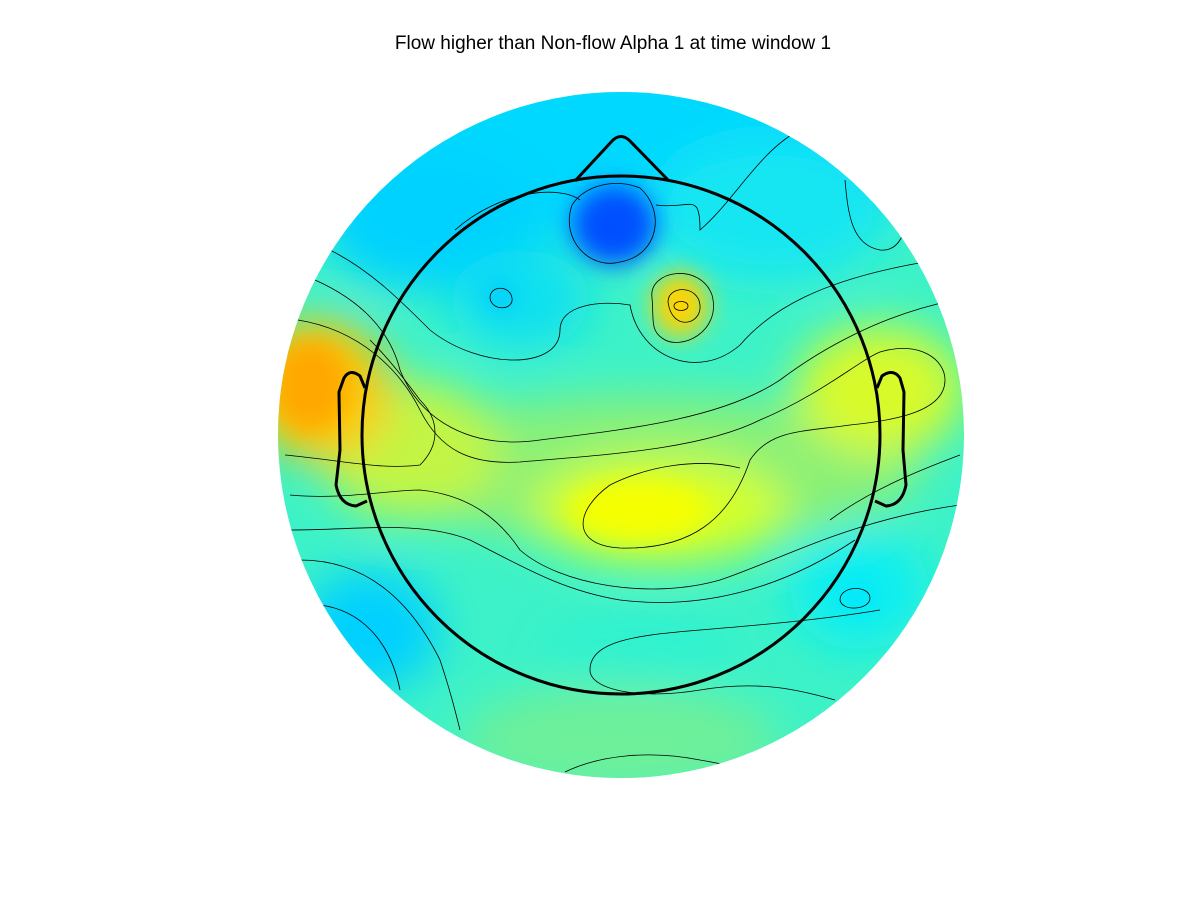 Image resolution: width=1201 pixels, height=901 pixels. Describe the element at coordinates (520, 300) in the screenshot. I see `left-frontal-patch` at that location.